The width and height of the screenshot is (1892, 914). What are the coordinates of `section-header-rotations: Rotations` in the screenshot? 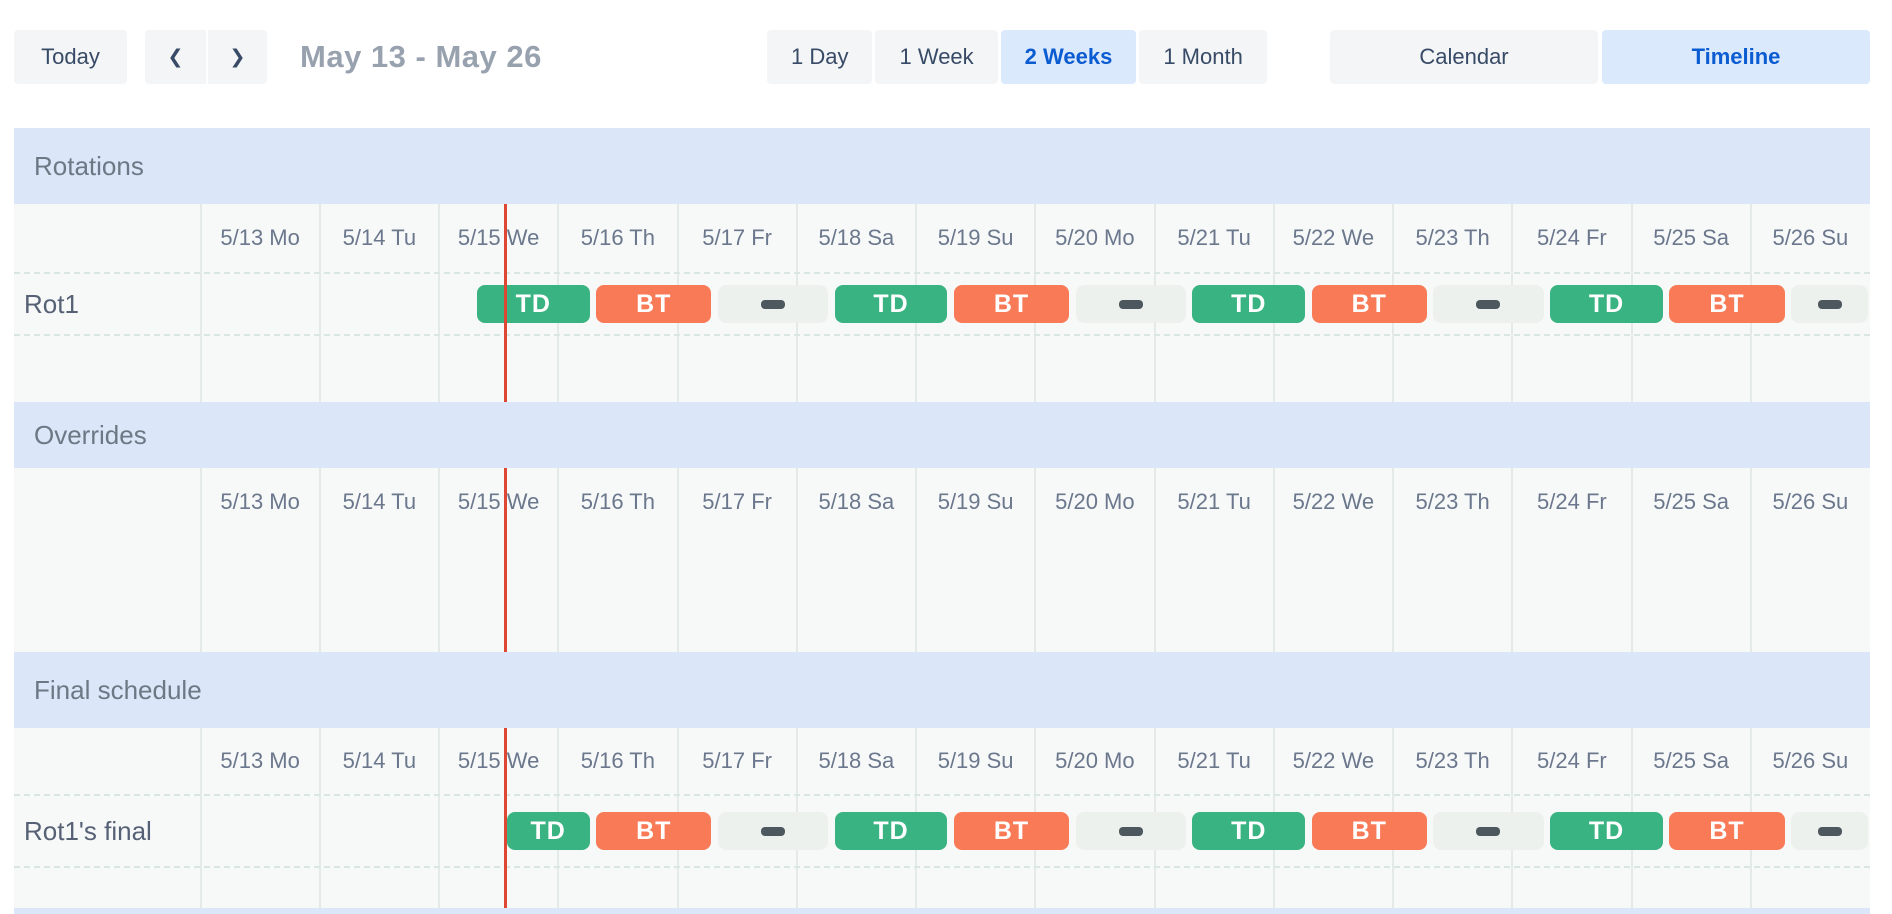 It's located at (942, 166).